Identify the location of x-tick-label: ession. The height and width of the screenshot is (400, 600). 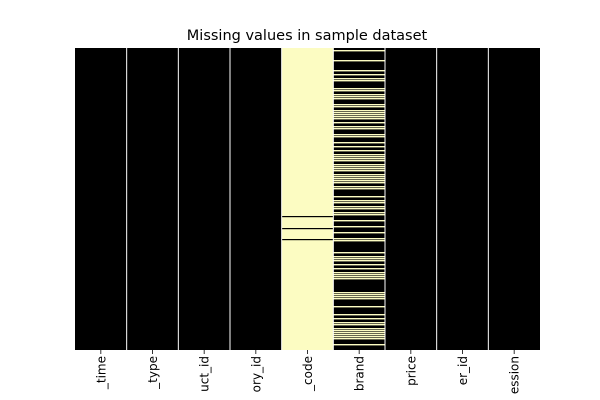
(515, 375).